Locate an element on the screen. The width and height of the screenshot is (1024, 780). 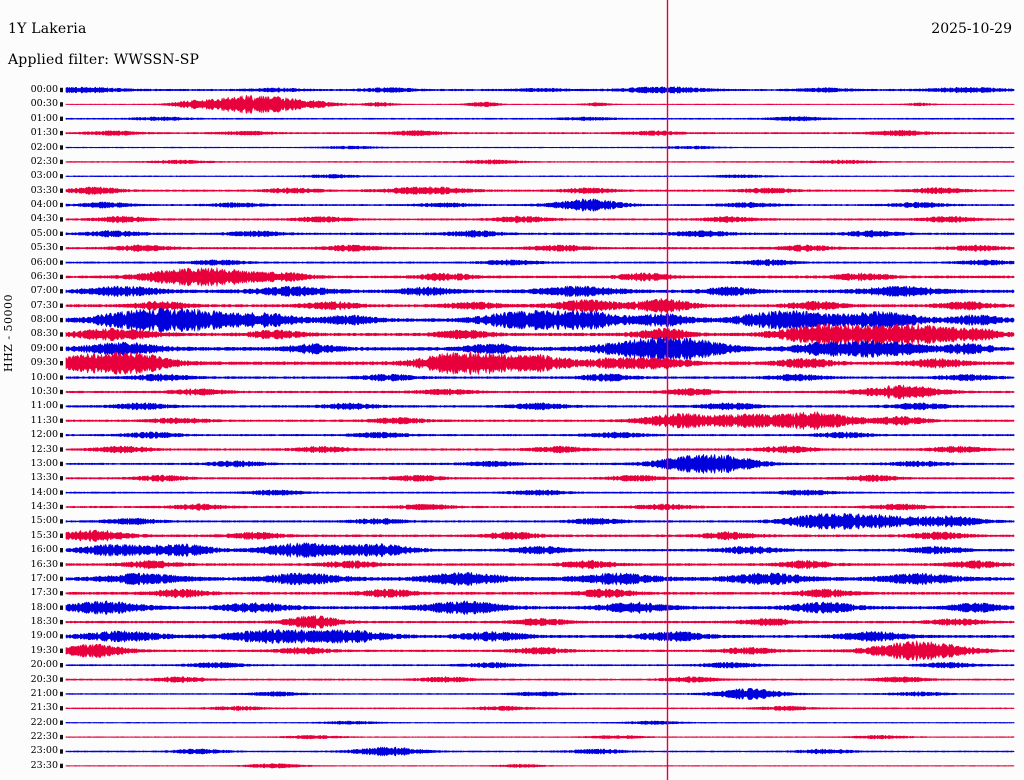
row-time-label: 14:30 is located at coordinates (44, 507).